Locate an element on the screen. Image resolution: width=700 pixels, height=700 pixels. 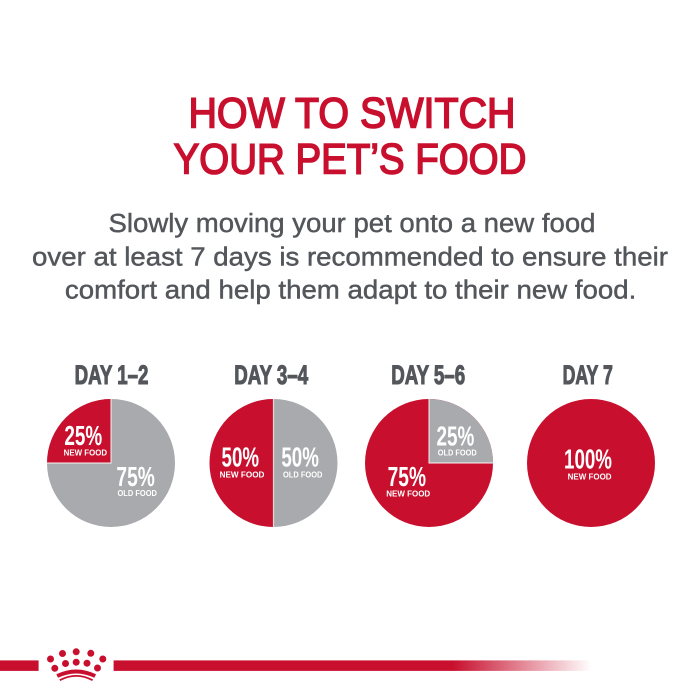
svg-text: DAY 5–6 is located at coordinates (428, 375).